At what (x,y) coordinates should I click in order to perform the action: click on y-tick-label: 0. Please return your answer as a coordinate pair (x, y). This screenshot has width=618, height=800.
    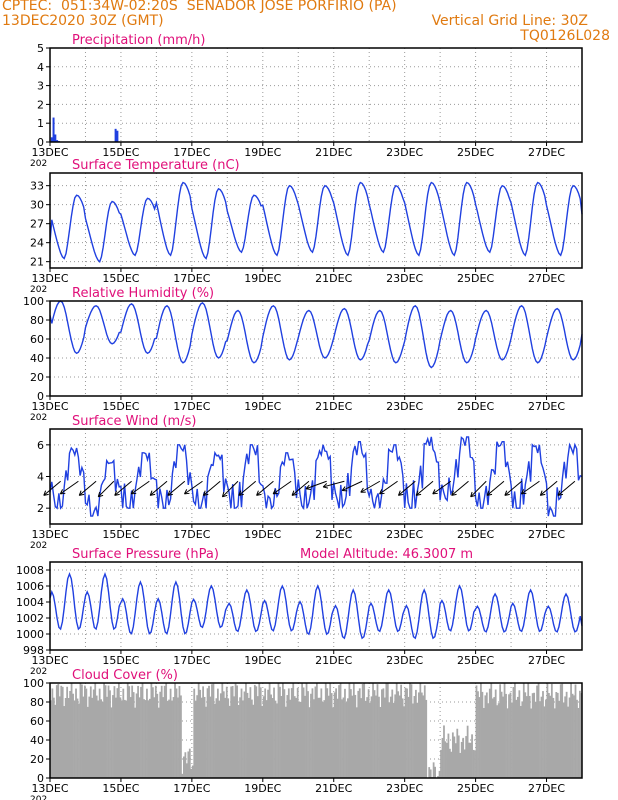
    Looking at the image, I should click on (40, 778).